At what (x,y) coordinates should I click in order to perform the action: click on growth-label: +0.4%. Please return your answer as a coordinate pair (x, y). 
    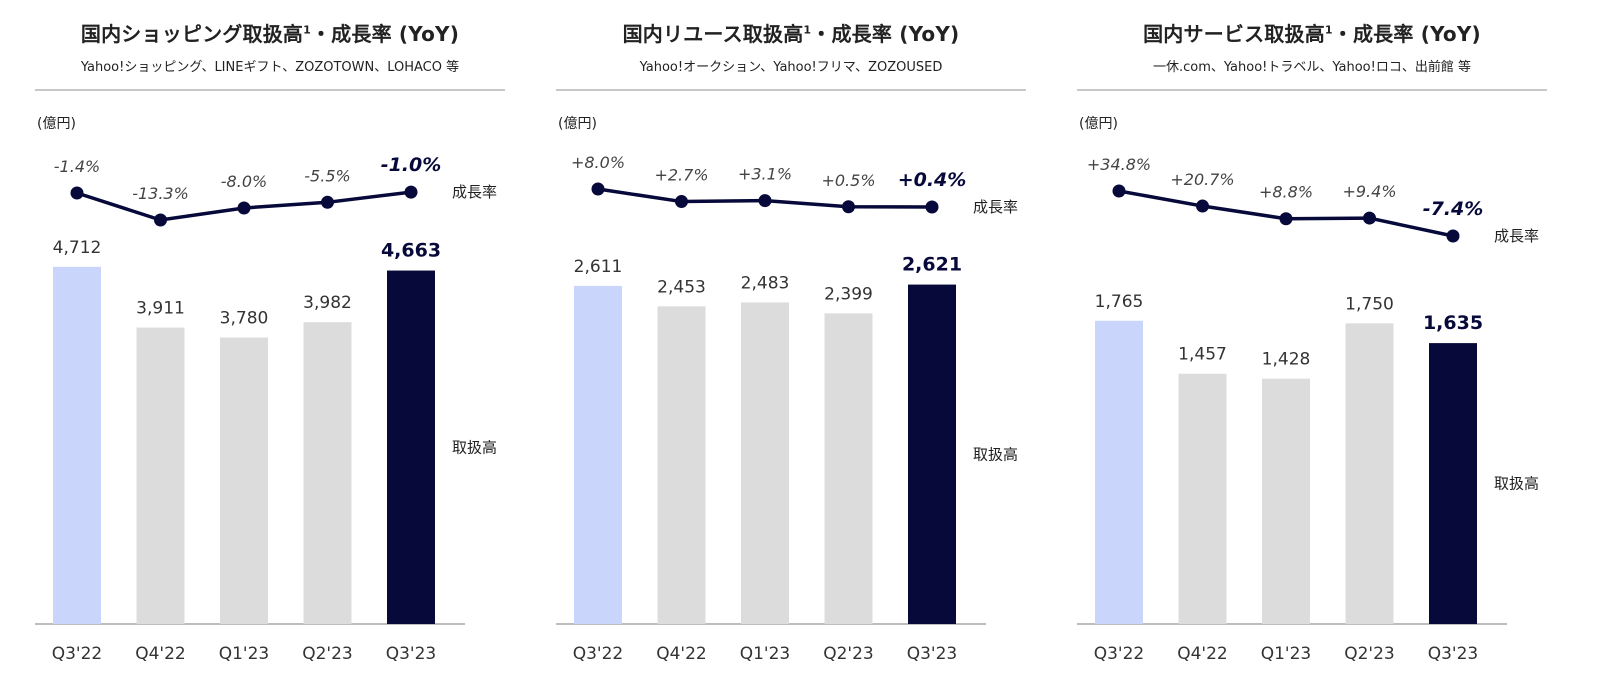
    Looking at the image, I should click on (932, 180).